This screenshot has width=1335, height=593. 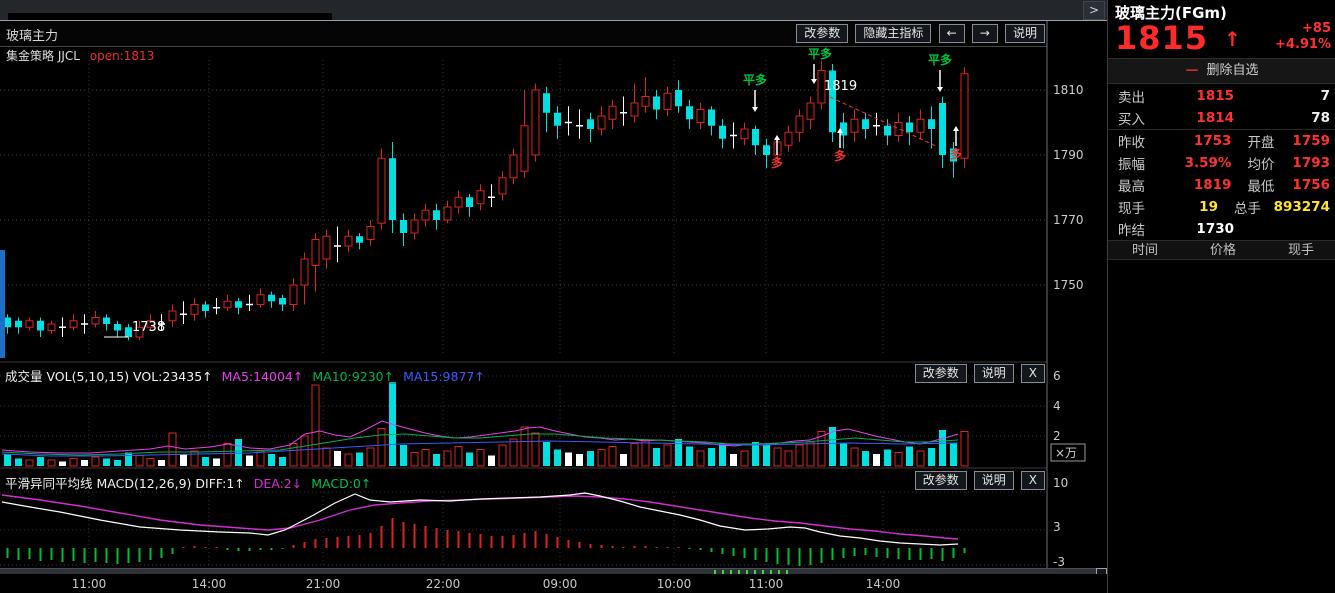 I want to click on trendline, so click(x=883, y=121).